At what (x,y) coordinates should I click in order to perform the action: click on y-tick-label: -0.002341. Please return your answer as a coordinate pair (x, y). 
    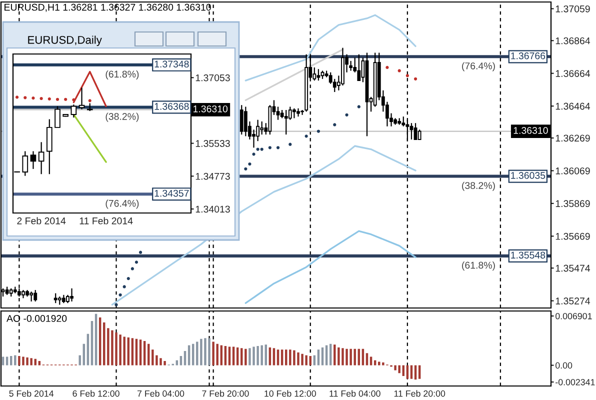
    Looking at the image, I should click on (575, 382).